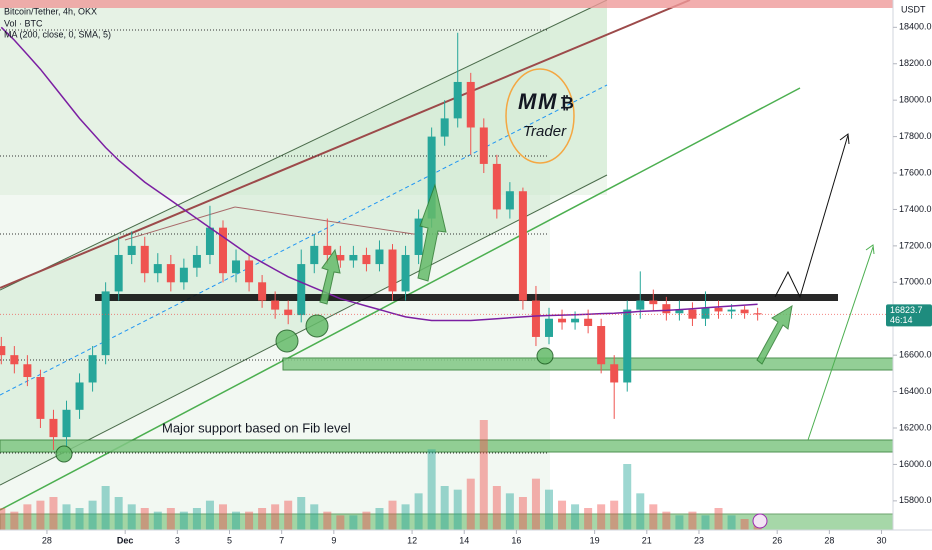 This screenshot has height=550, width=932. What do you see at coordinates (545, 131) in the screenshot?
I see `logo-text: Trader` at bounding box center [545, 131].